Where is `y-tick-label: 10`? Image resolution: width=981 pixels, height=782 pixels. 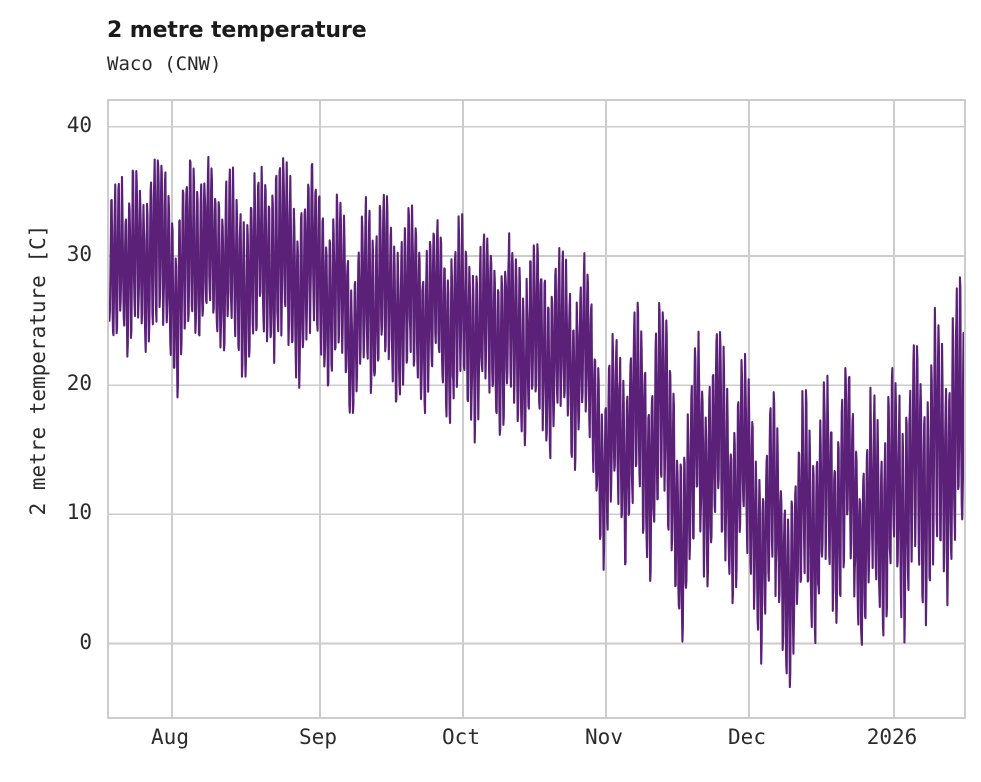
y-tick-label: 10 is located at coordinates (79, 512).